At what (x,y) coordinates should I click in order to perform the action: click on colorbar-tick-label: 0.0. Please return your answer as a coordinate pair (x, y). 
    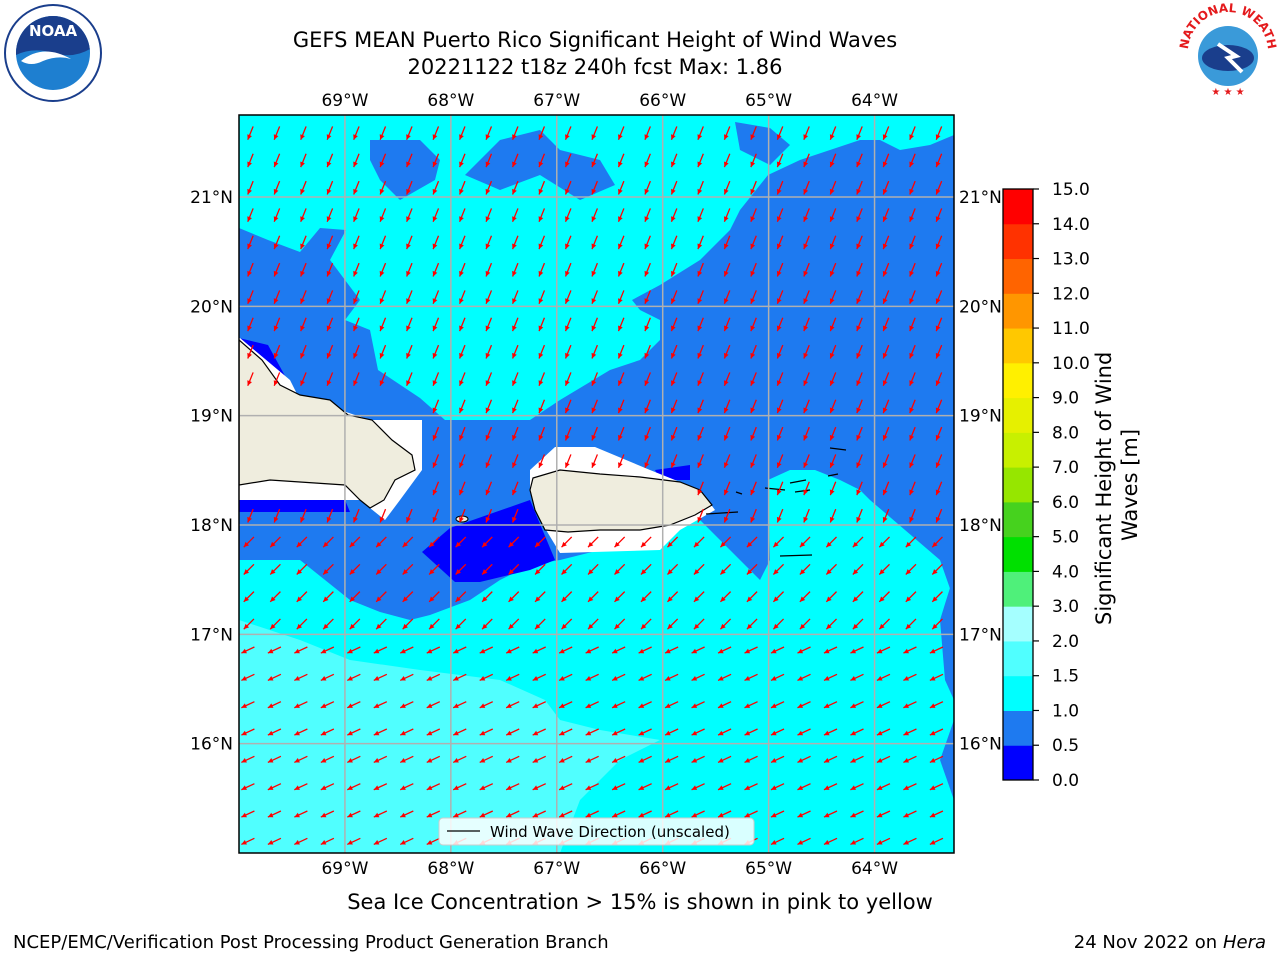
    Looking at the image, I should click on (1065, 781).